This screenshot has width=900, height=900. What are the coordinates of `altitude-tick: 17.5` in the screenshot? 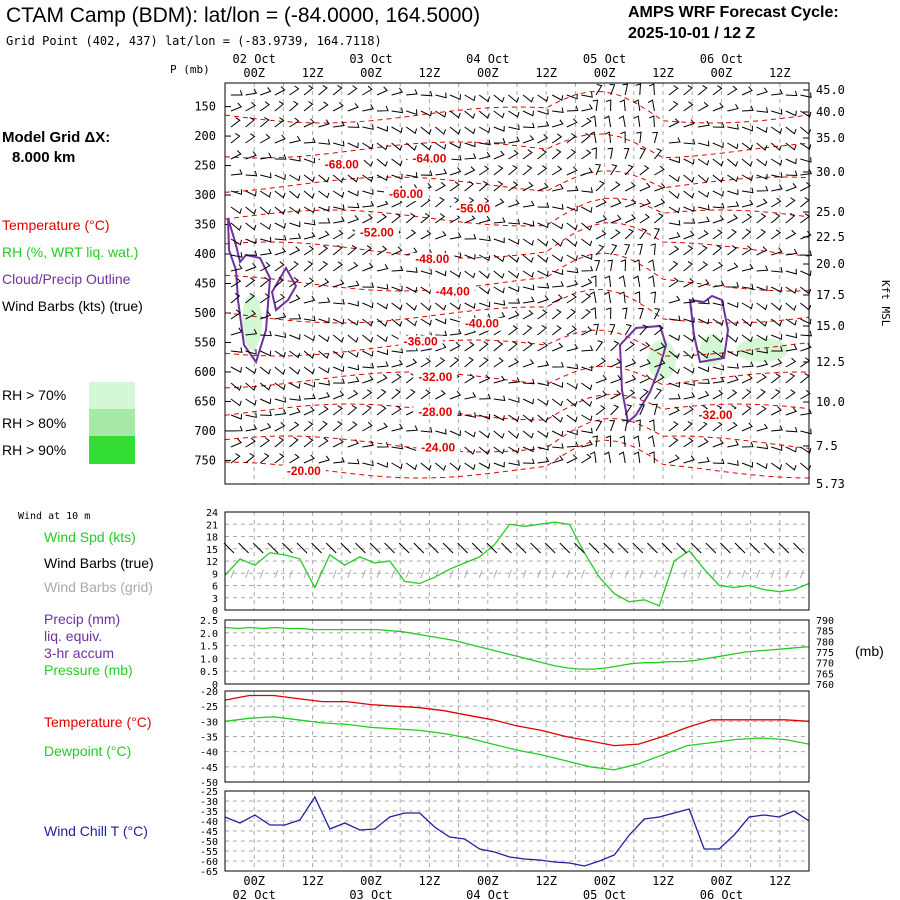 It's located at (830, 295).